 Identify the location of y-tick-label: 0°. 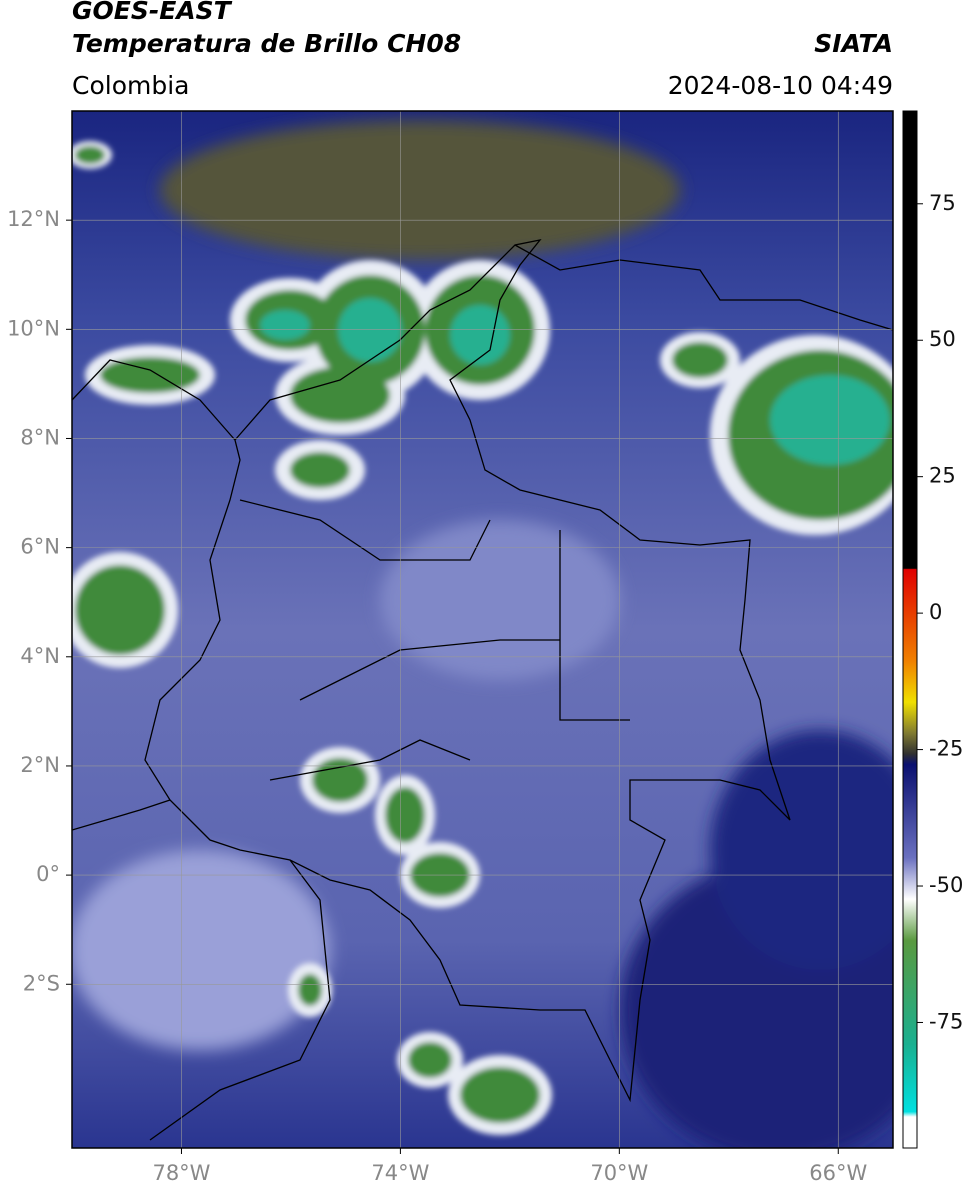
(48, 874).